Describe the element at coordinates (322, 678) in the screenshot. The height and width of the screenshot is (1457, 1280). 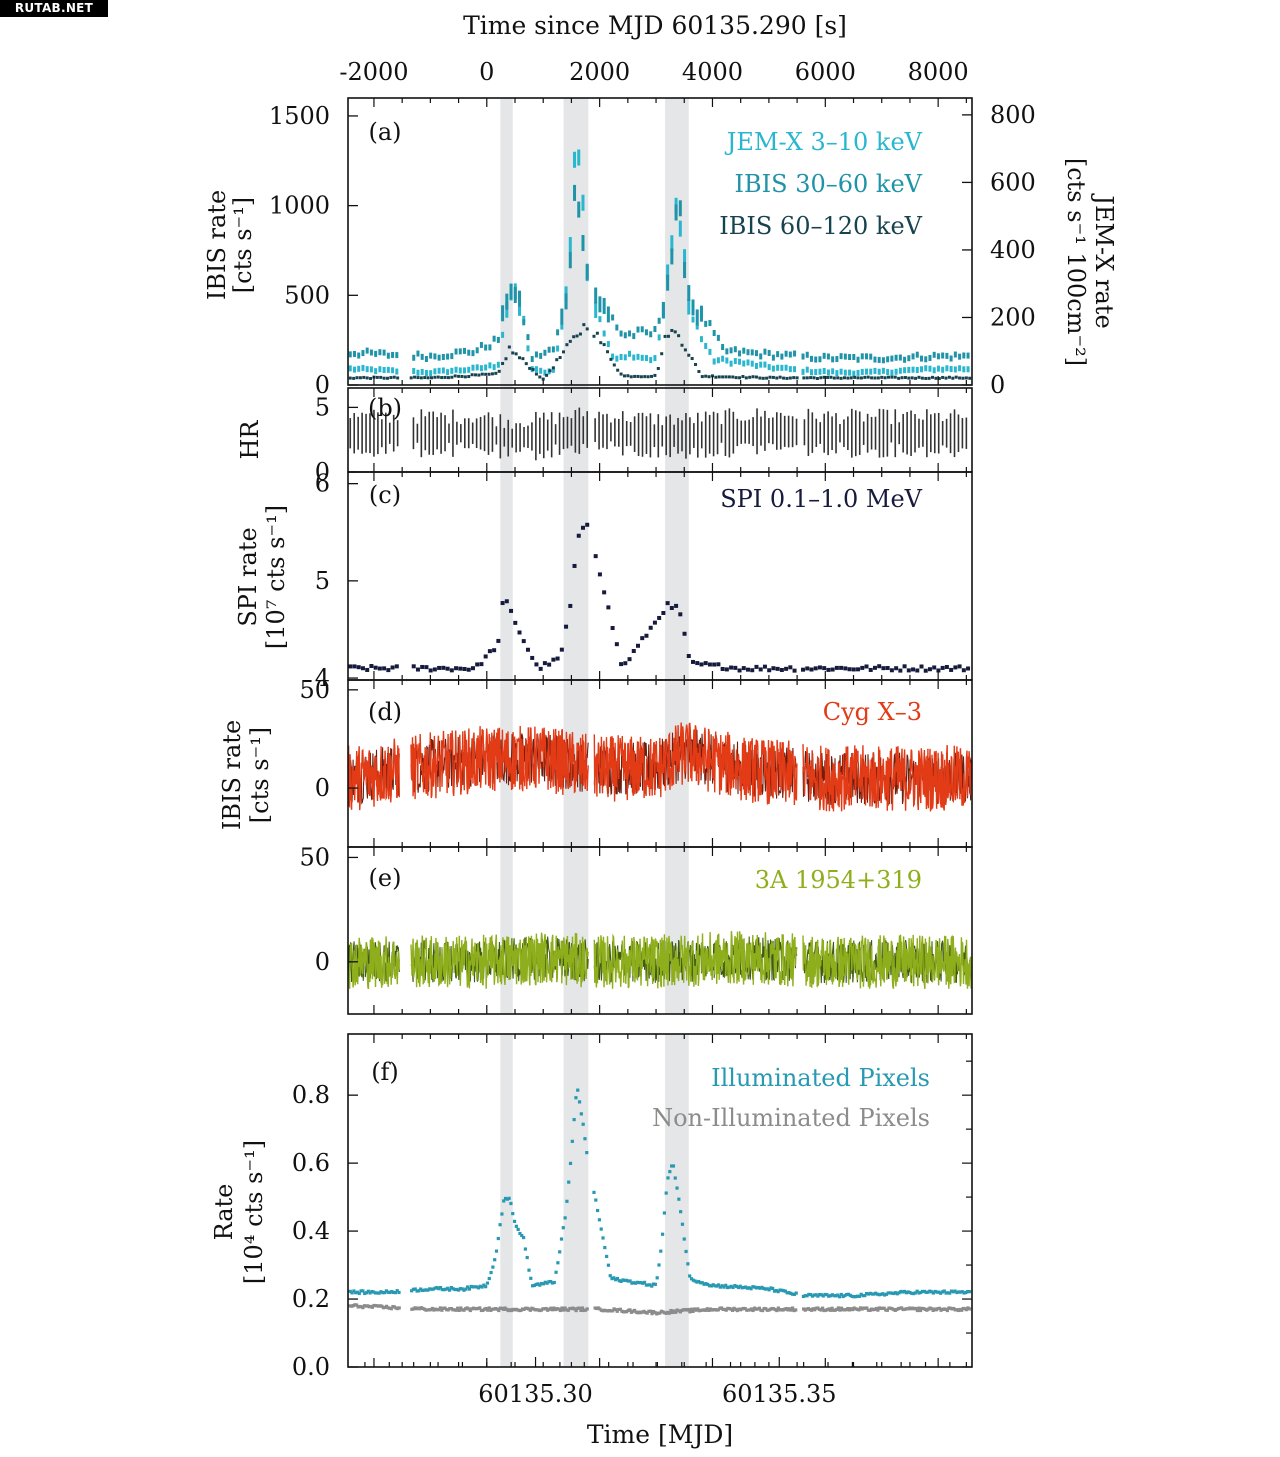
I see `ytick-c-label: 4` at that location.